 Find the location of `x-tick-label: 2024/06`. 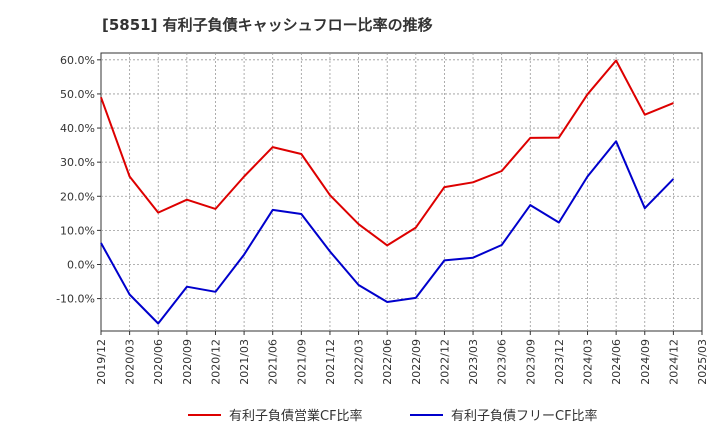

x-tick-label: 2024/06 is located at coordinates (616, 362).